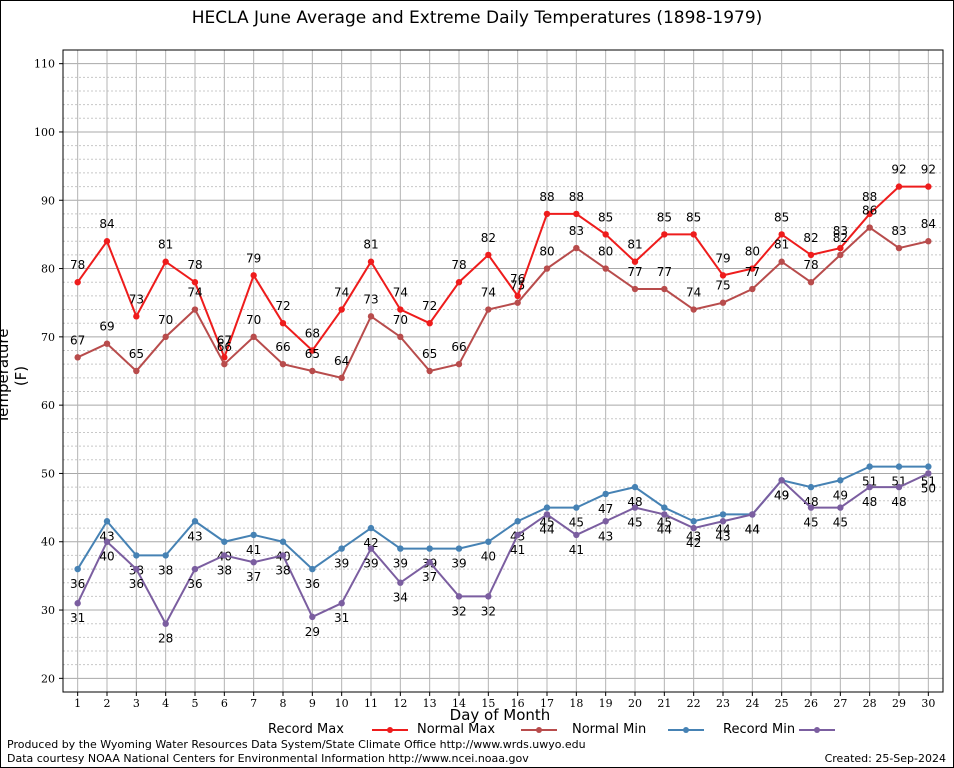 This screenshot has height=768, width=954. Describe the element at coordinates (77, 340) in the screenshot. I see `data-label: 67` at that location.